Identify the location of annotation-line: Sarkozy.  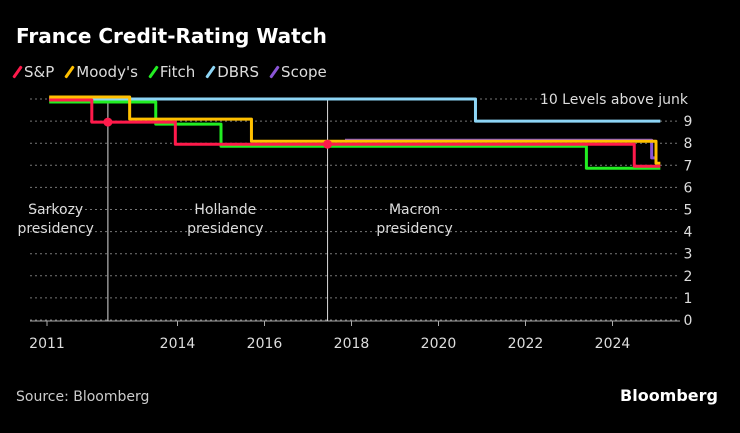
(55, 210).